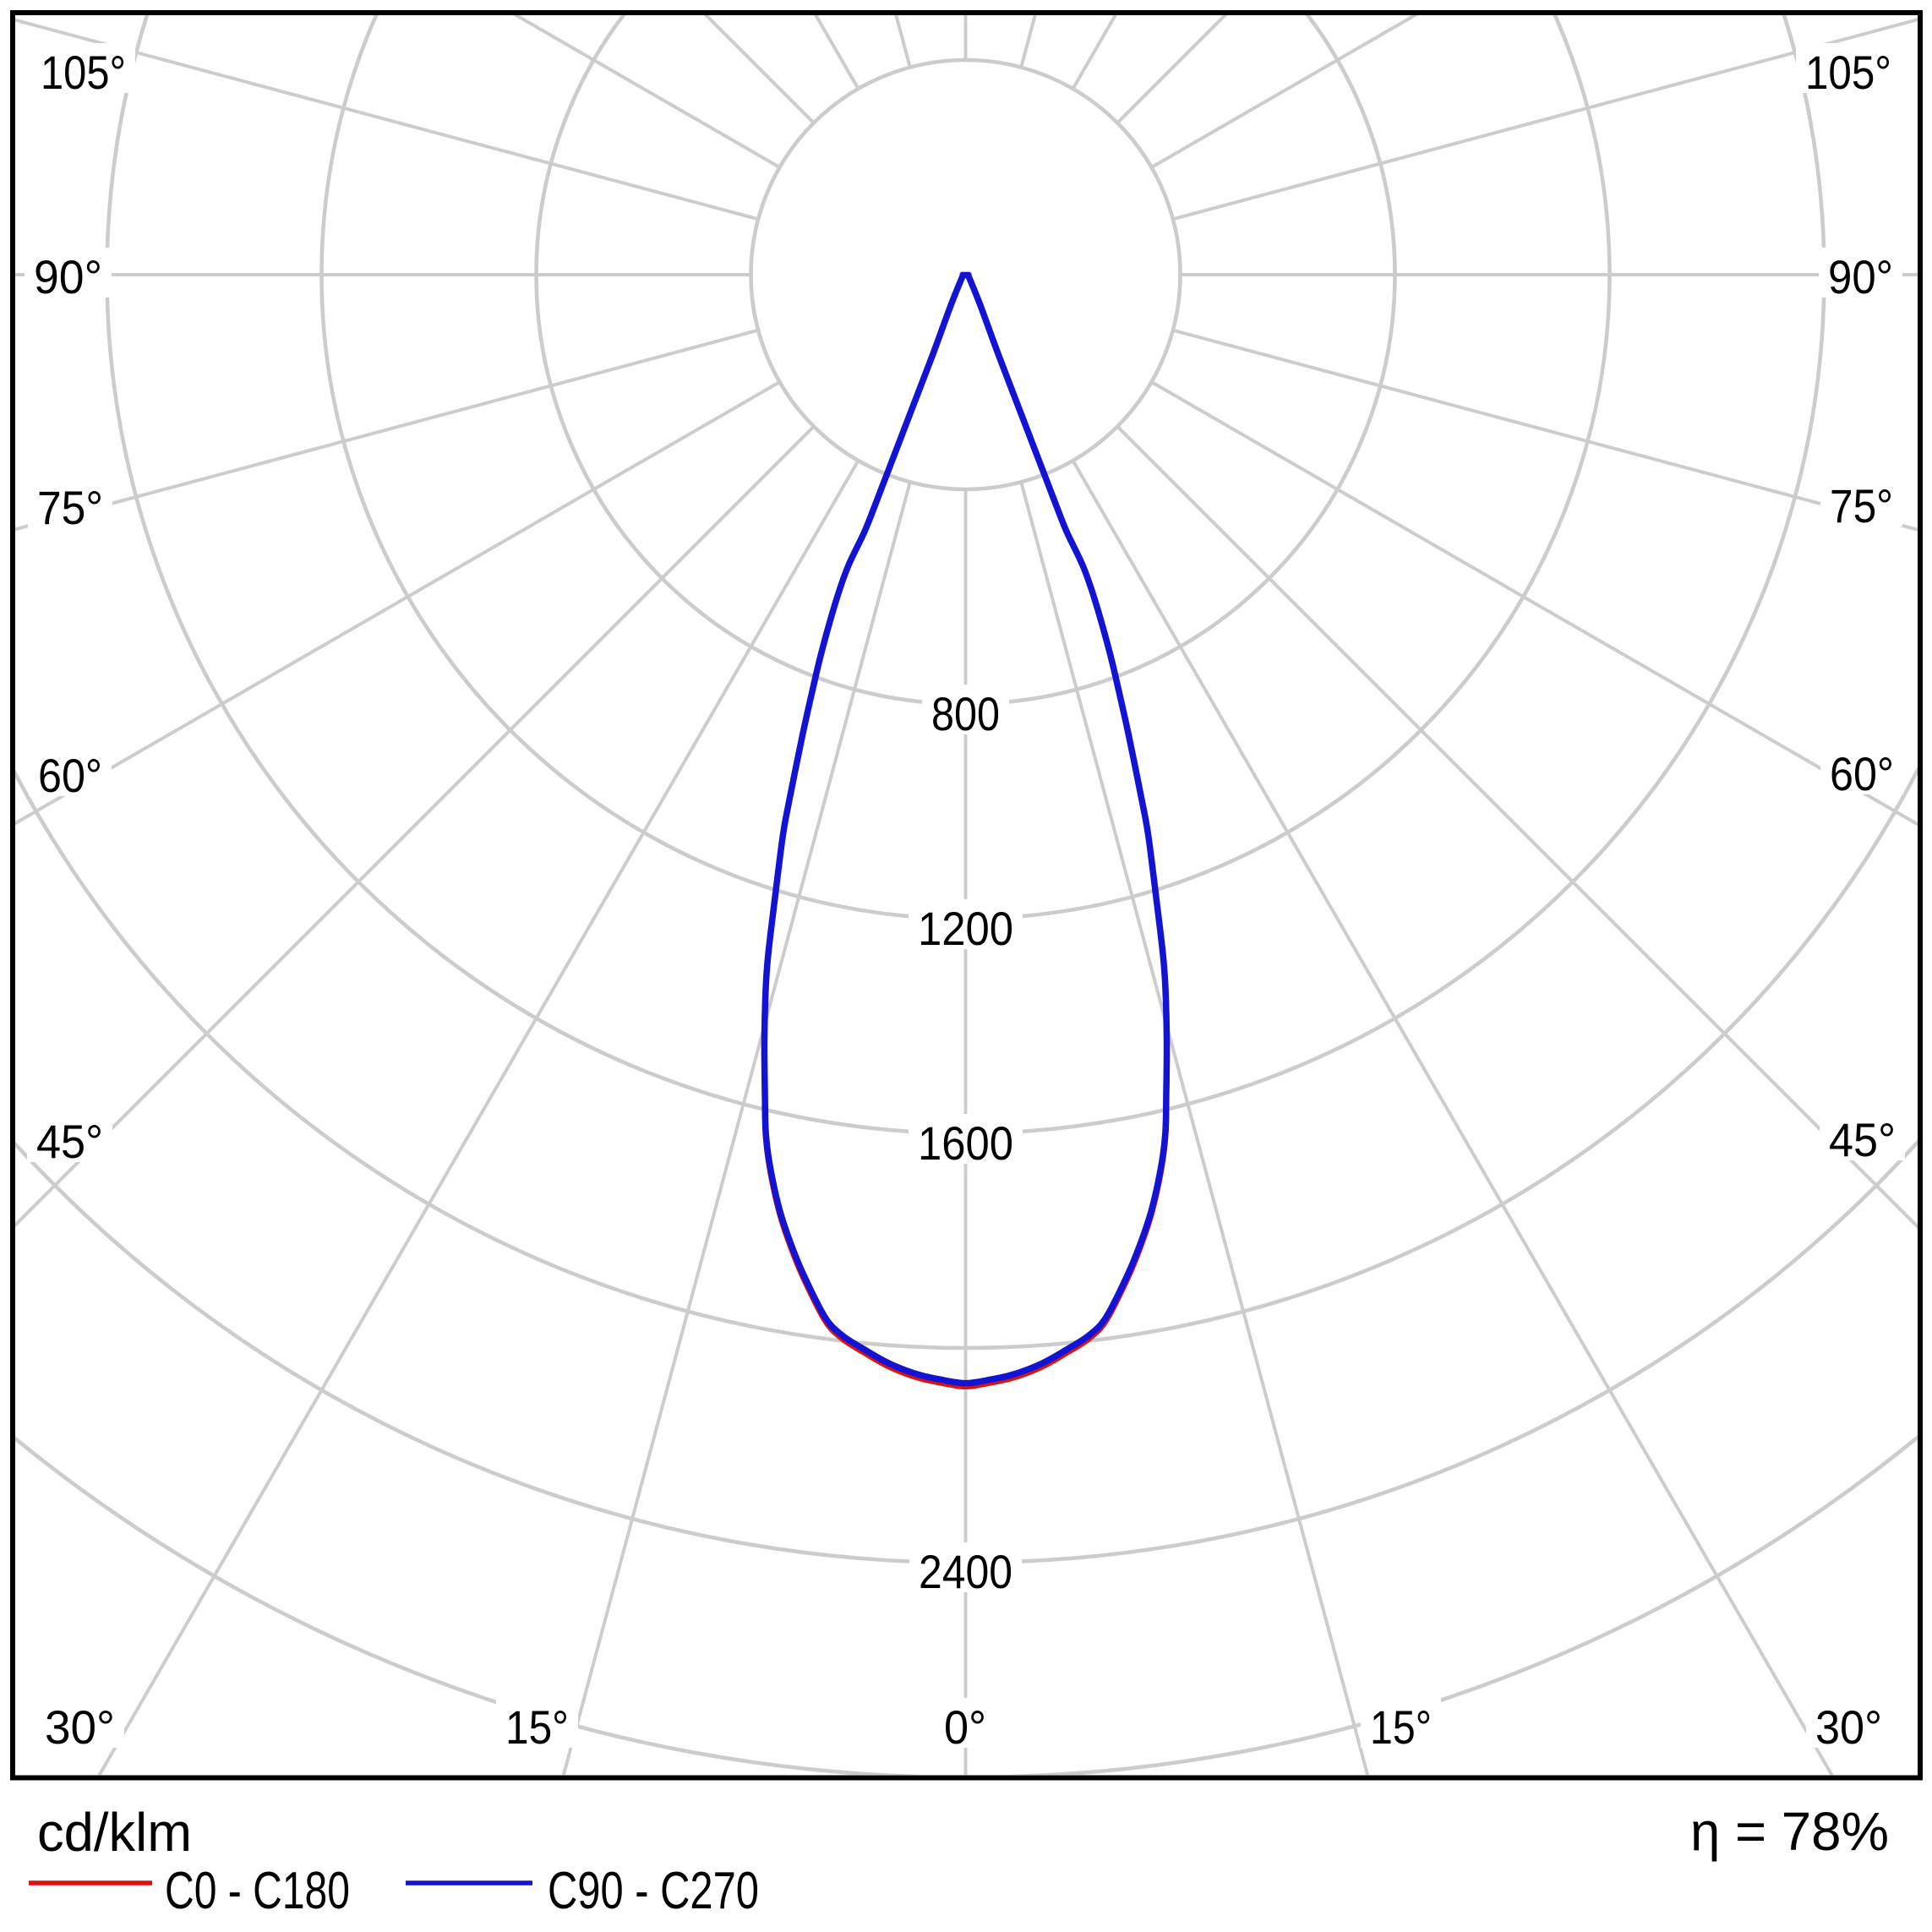 Image resolution: width=1932 pixels, height=1932 pixels. Describe the element at coordinates (653, 1891) in the screenshot. I see `svg-text: C90 - C270` at that location.